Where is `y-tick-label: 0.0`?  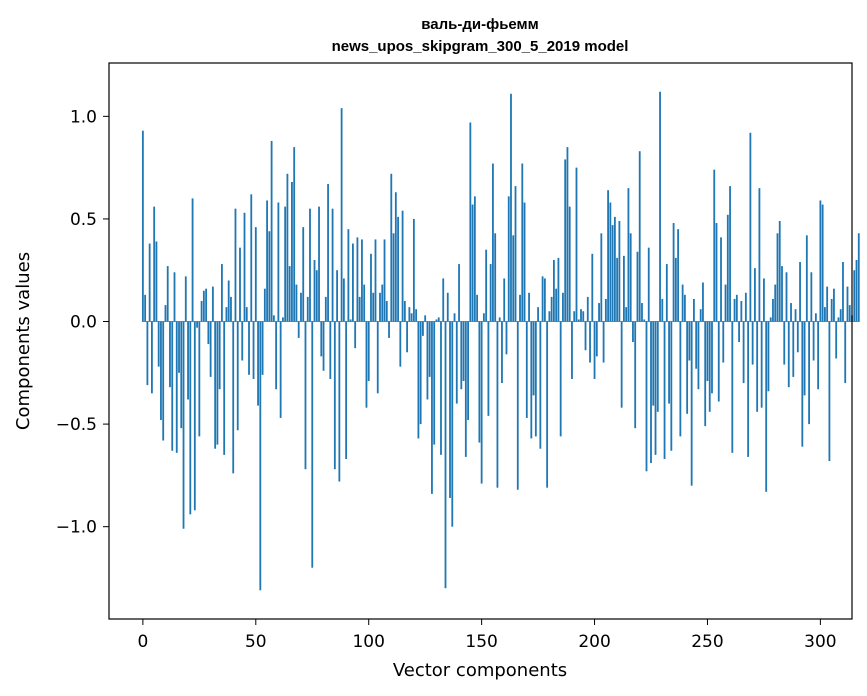 y-tick-label: 0.0 is located at coordinates (83, 323).